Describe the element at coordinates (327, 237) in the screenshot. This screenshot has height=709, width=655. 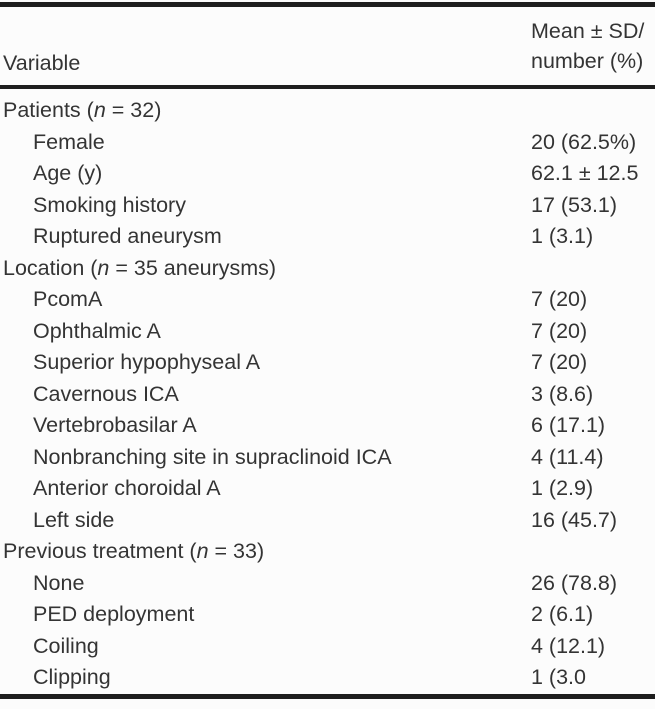
I see `table-row: Ruptured aneurysm 1 (3.1)` at that location.